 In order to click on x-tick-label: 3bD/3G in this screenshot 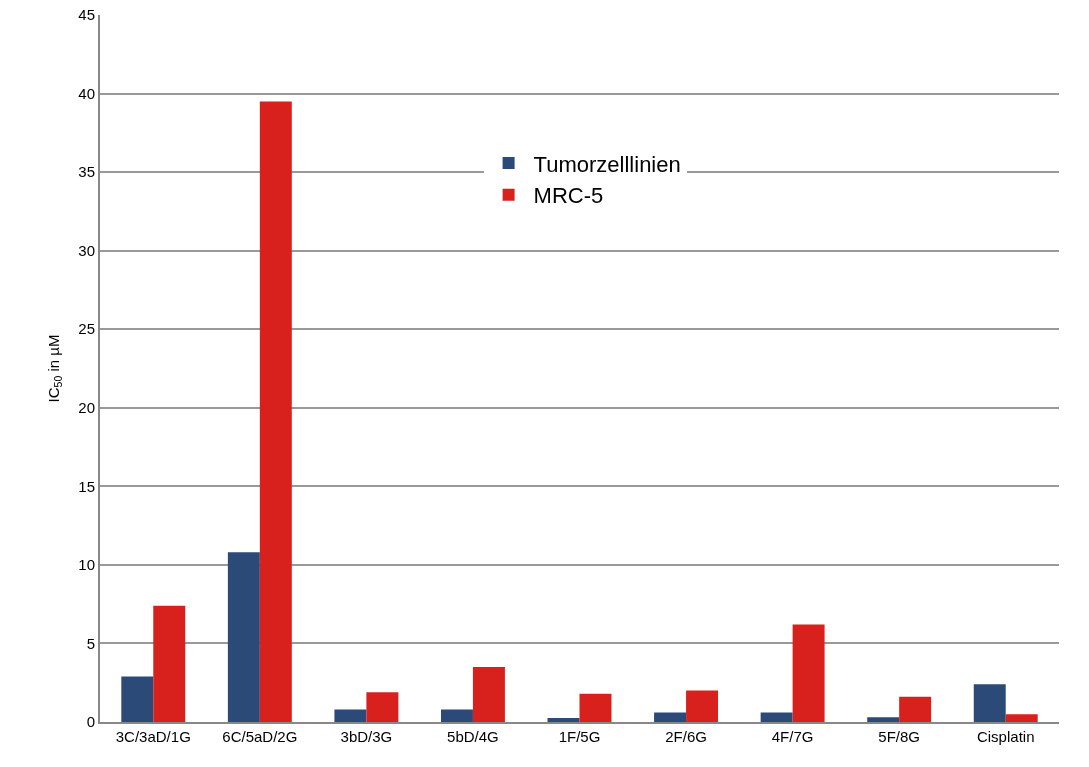, I will do `click(366, 736)`.